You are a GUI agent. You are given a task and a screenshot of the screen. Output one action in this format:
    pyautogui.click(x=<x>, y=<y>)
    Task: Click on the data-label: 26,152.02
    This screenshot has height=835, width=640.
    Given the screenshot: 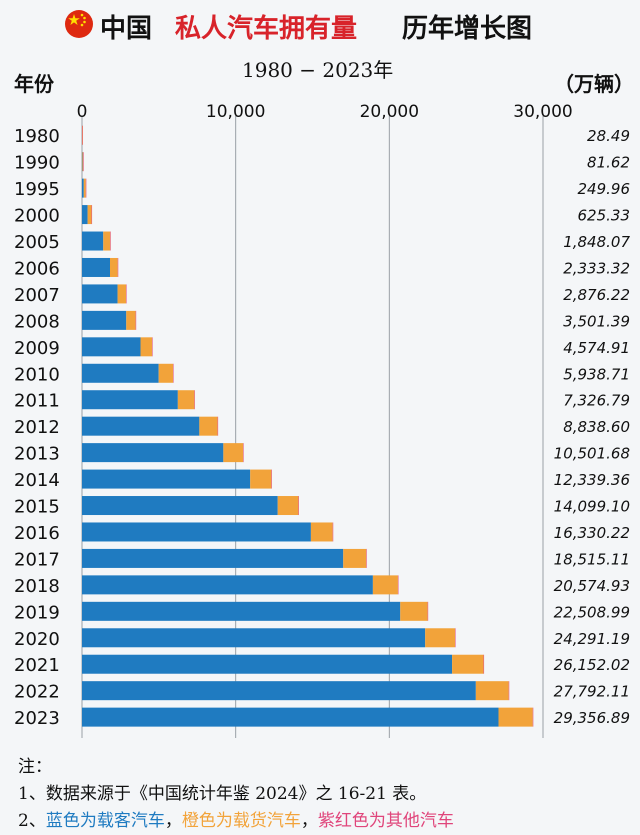 What is the action you would take?
    pyautogui.click(x=592, y=665)
    